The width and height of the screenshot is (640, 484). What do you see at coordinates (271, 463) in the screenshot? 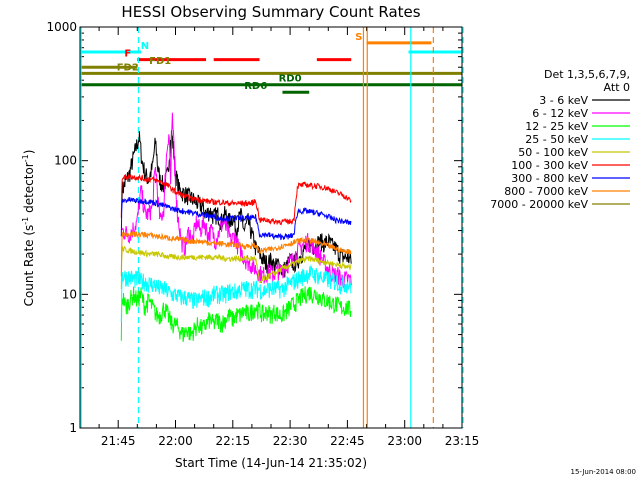
I see `x-axis-label: Start Time (14-Jun-14 21:35:02)` at bounding box center [271, 463].